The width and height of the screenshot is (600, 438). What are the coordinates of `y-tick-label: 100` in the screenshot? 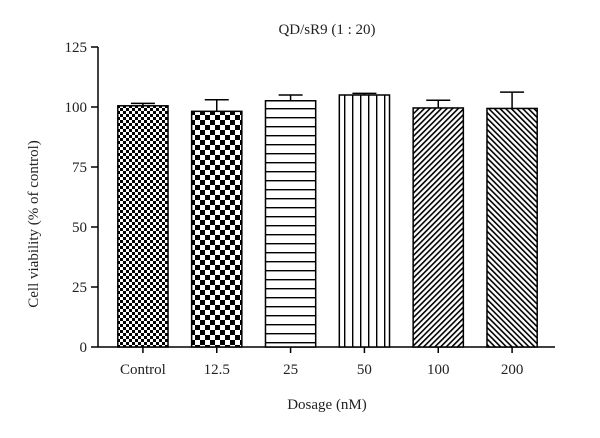 It's located at (76, 108).